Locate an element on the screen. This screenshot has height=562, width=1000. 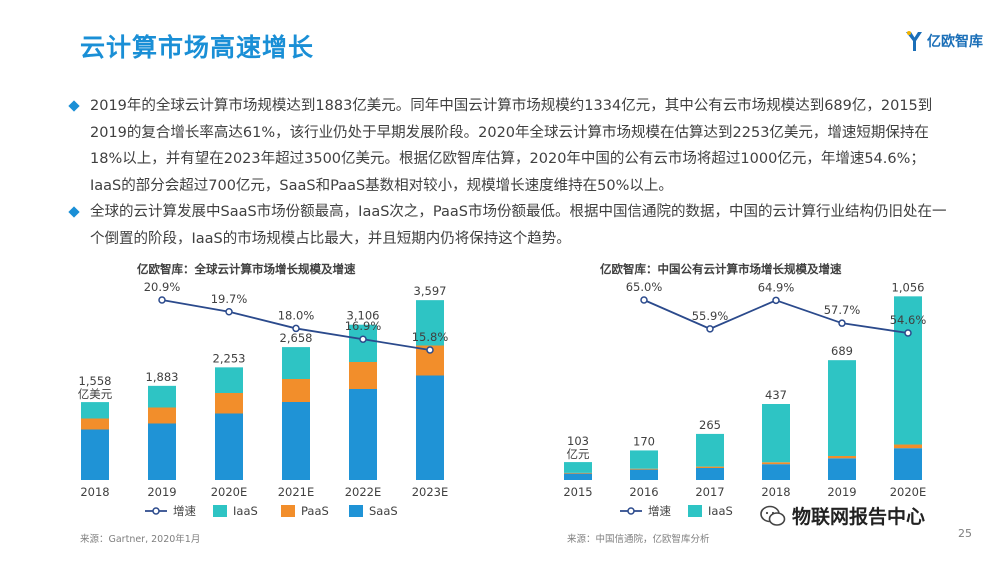
brand-logo: 亿欧智库 is located at coordinates (944, 41).